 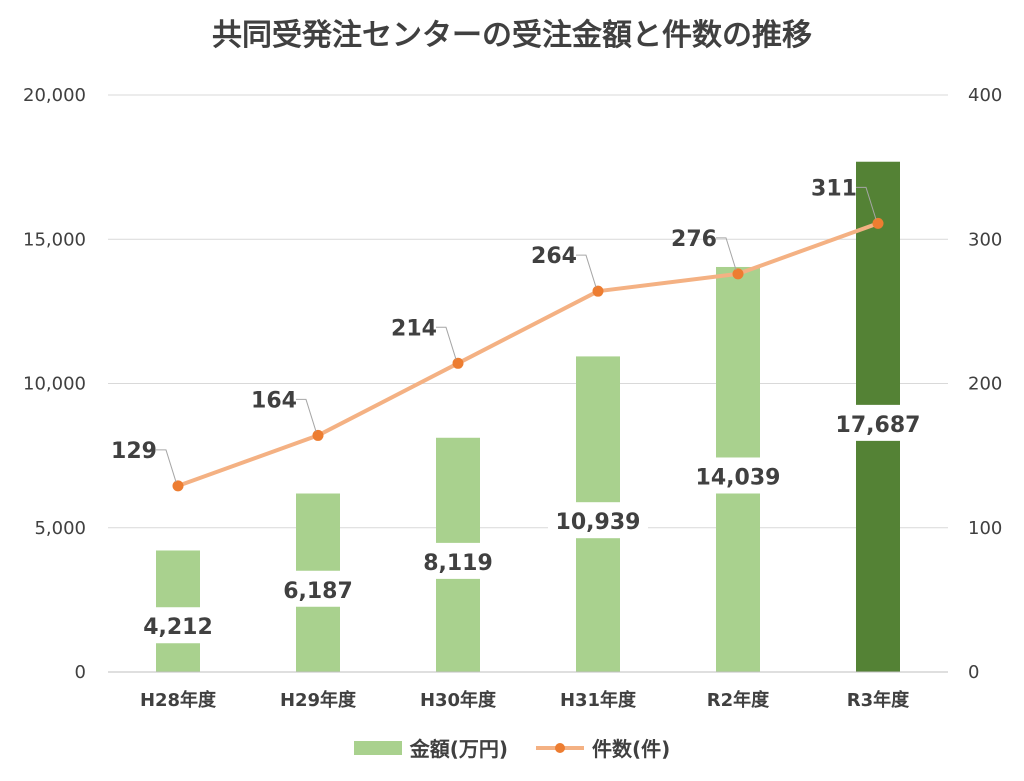 I want to click on legend-line-swatch, so click(x=560, y=747).